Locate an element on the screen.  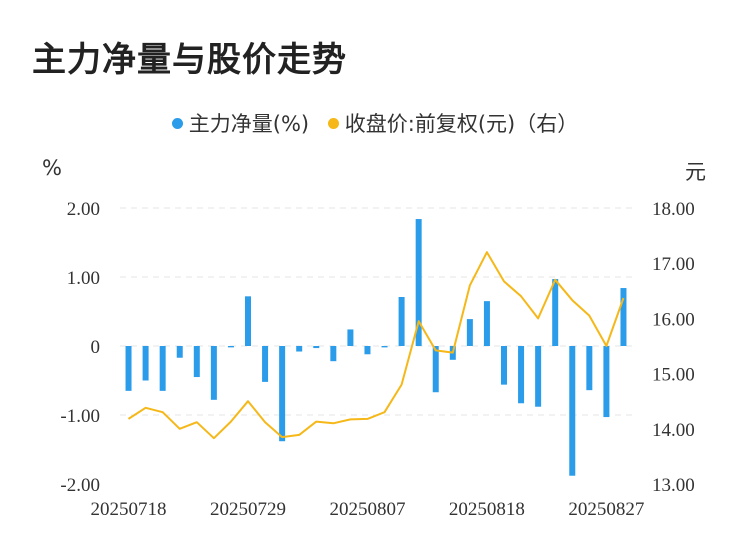
x-tick-label: 20250807 is located at coordinates (367, 509).